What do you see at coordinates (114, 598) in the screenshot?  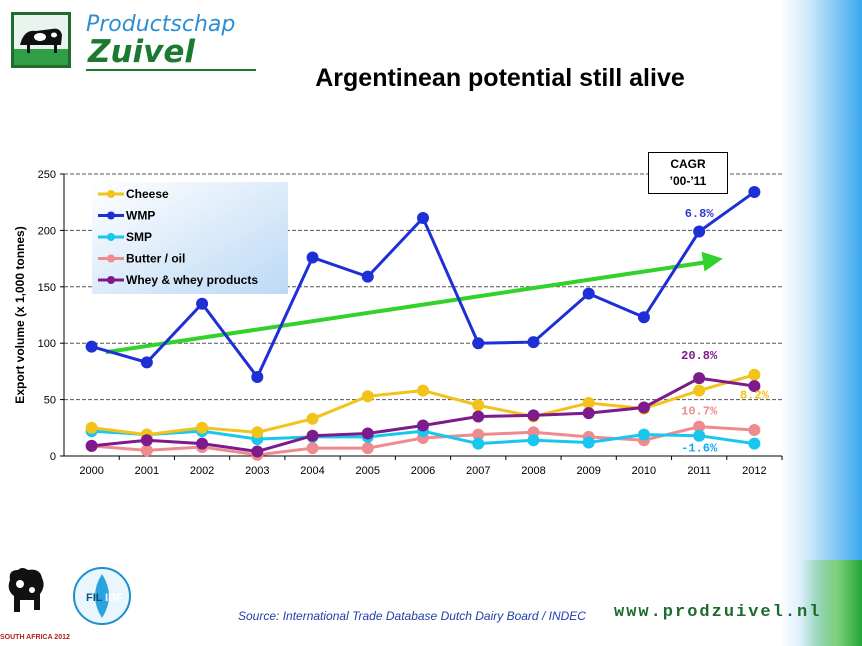 I see `idf-text: IDF` at bounding box center [114, 598].